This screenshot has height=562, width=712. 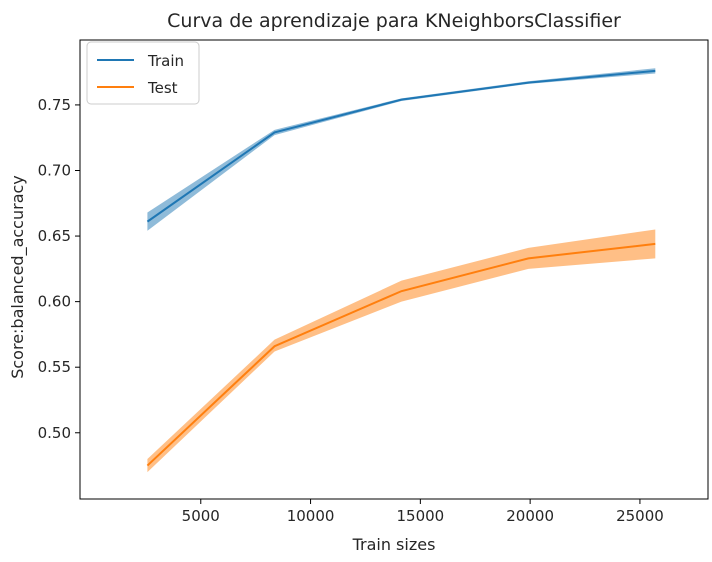 I want to click on legend: Train Test, so click(x=143, y=73).